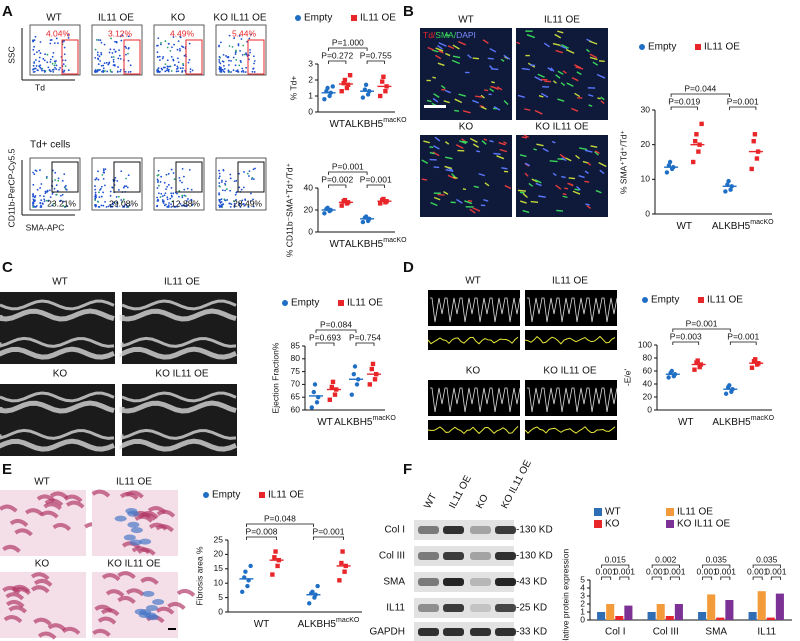 This screenshot has height=641, width=800. Describe the element at coordinates (285, 303) in the screenshot. I see `legend-marker` at that location.